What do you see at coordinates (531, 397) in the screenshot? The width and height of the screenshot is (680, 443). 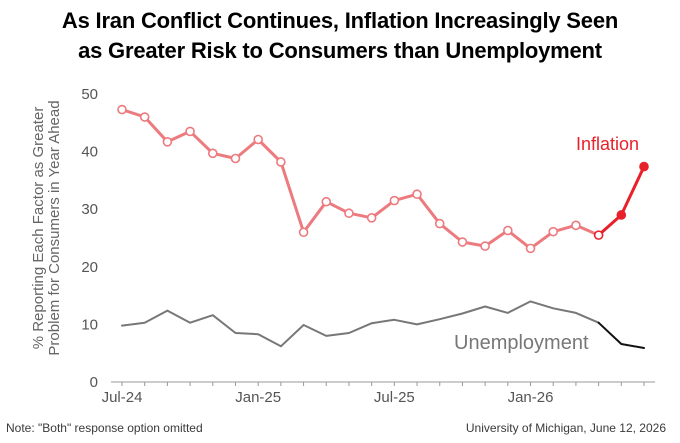 I see `x-tick-label: Jan-26` at bounding box center [531, 397].